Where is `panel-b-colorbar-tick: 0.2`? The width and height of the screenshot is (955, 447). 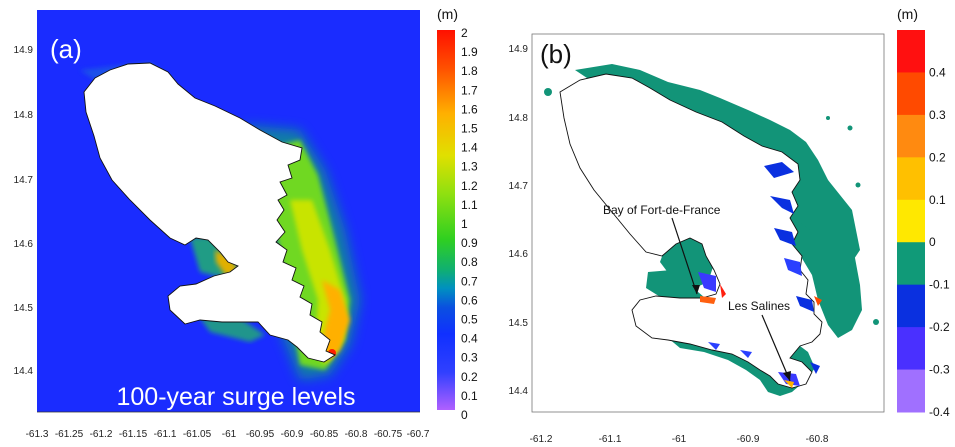
panel-b-colorbar-tick: 0.2 is located at coordinates (937, 157).